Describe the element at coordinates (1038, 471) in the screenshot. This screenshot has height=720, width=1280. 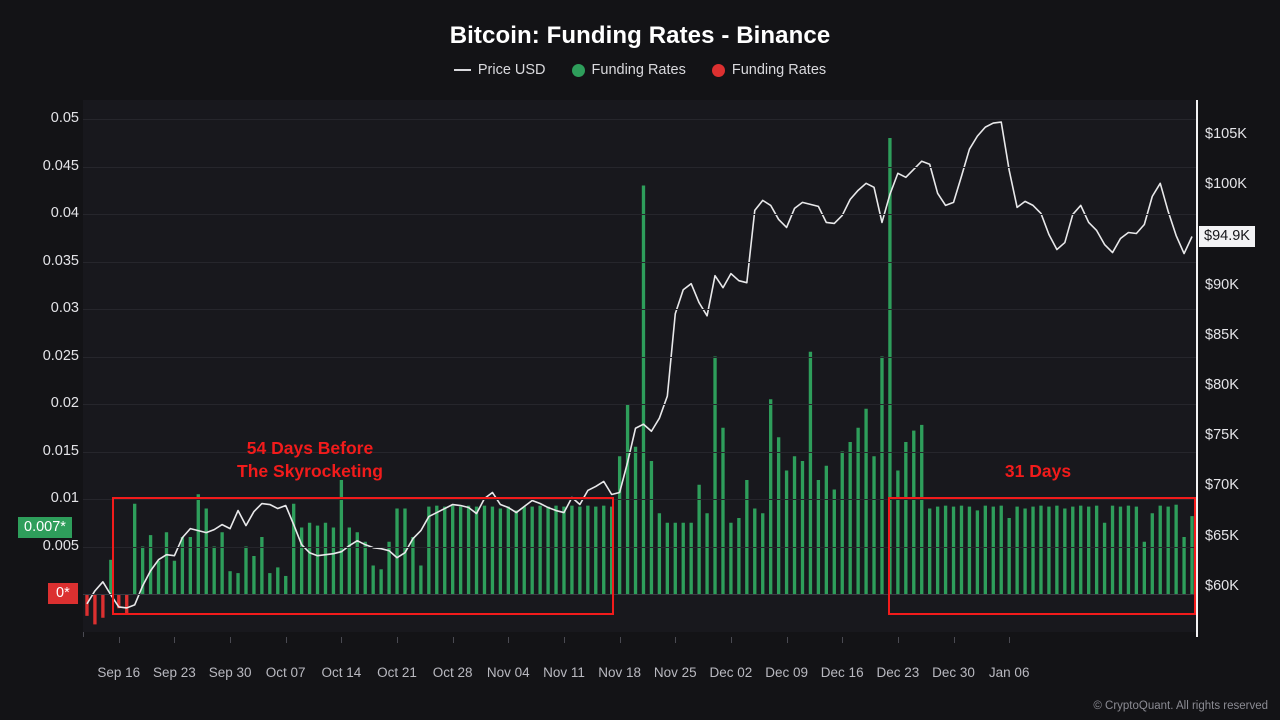
I see `annotation-label-31-days: 31 Days` at that location.